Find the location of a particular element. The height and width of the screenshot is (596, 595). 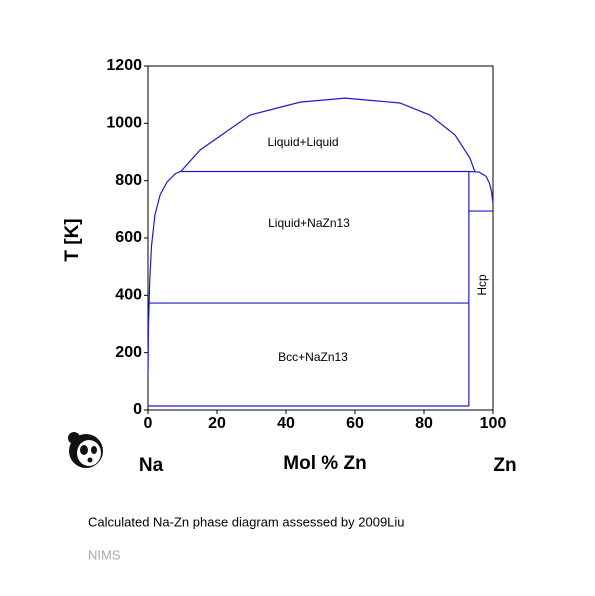

y-axis-label: T [K] is located at coordinates (72, 239).